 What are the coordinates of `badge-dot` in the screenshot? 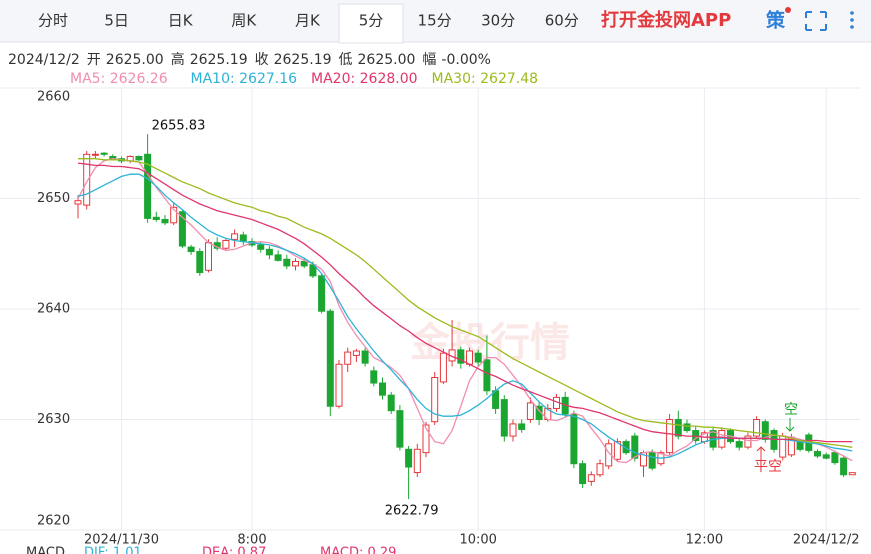 It's located at (788, 10).